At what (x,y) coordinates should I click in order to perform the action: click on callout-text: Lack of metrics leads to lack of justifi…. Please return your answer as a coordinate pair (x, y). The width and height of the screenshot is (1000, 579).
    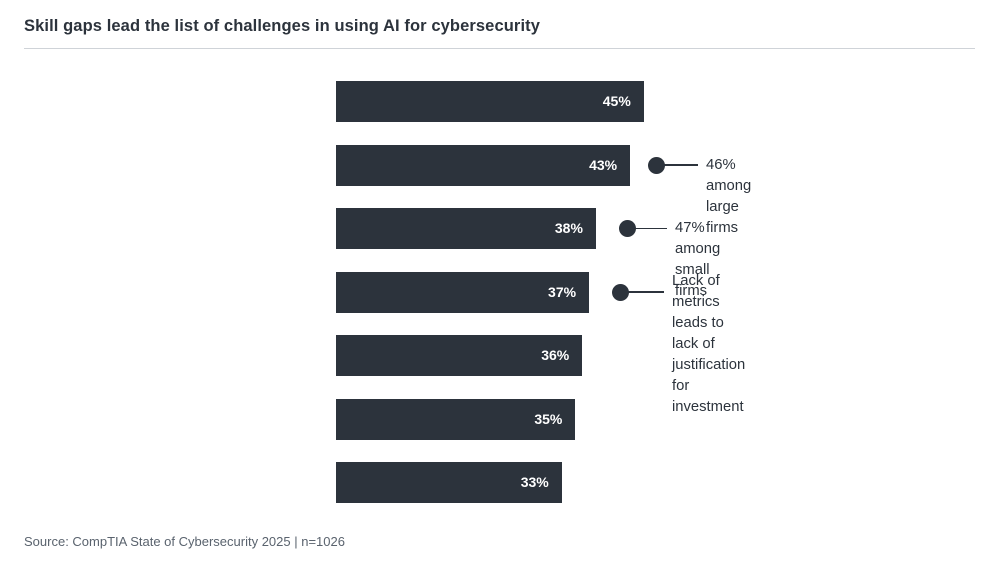
    Looking at the image, I should click on (709, 344).